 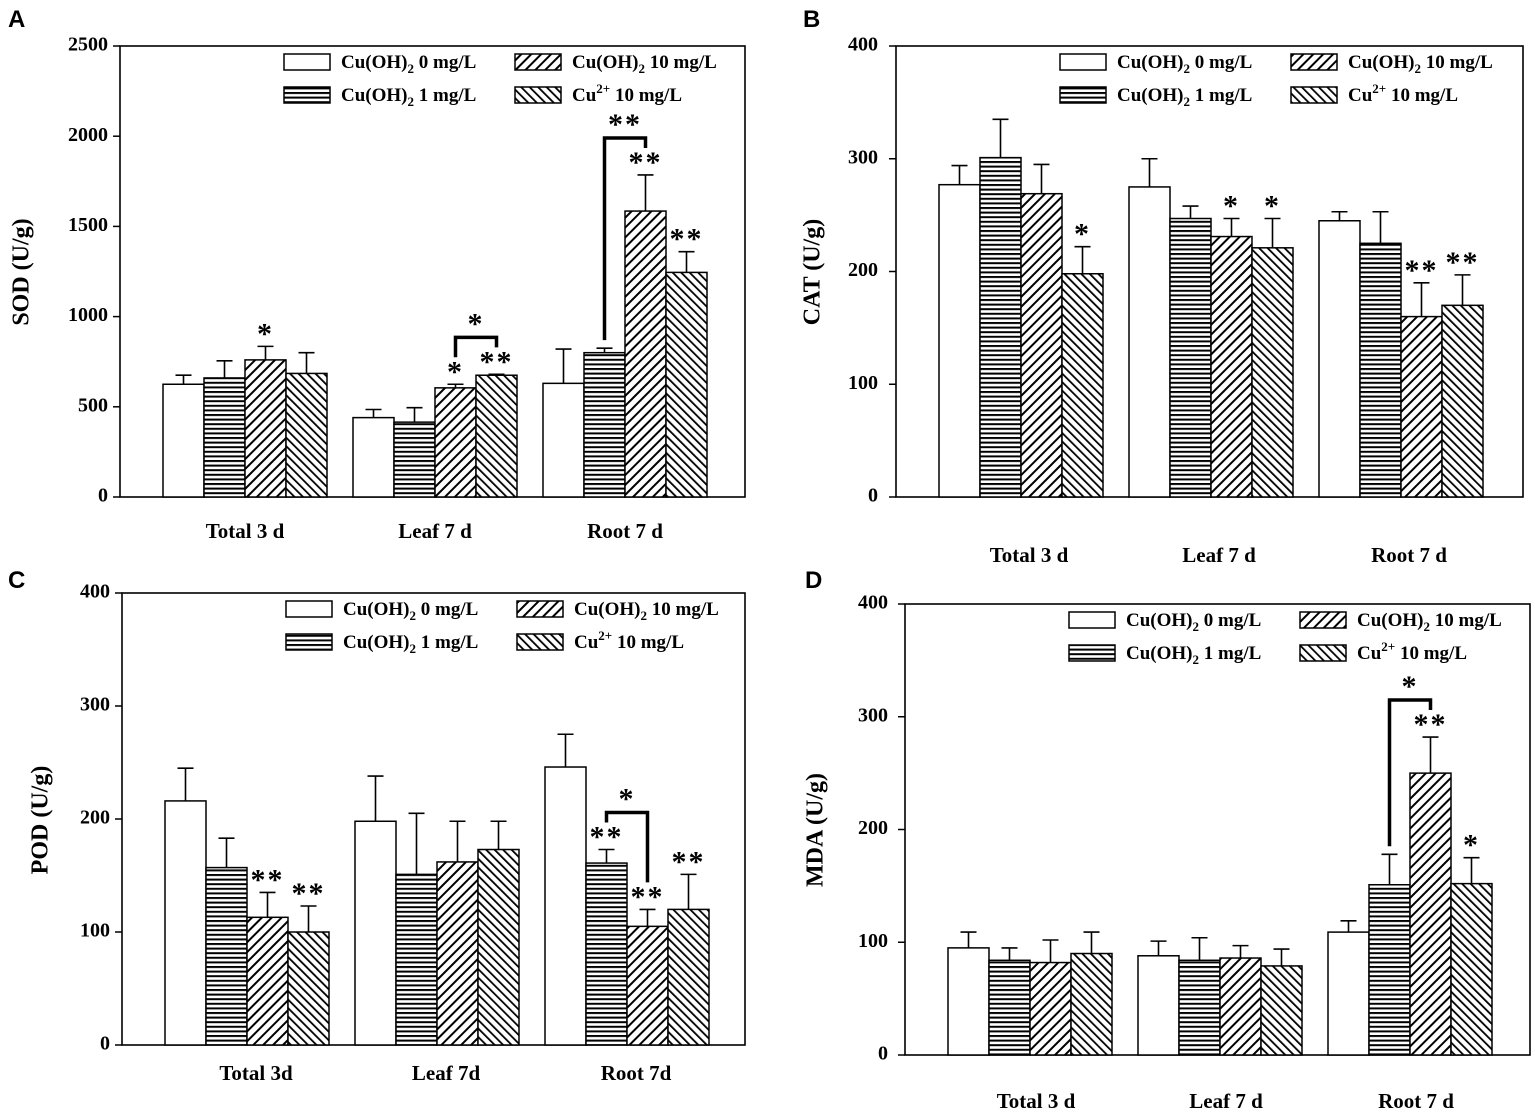 I want to click on legend-item: Cu(OH)2 1 mg/L, so click(x=379, y=97).